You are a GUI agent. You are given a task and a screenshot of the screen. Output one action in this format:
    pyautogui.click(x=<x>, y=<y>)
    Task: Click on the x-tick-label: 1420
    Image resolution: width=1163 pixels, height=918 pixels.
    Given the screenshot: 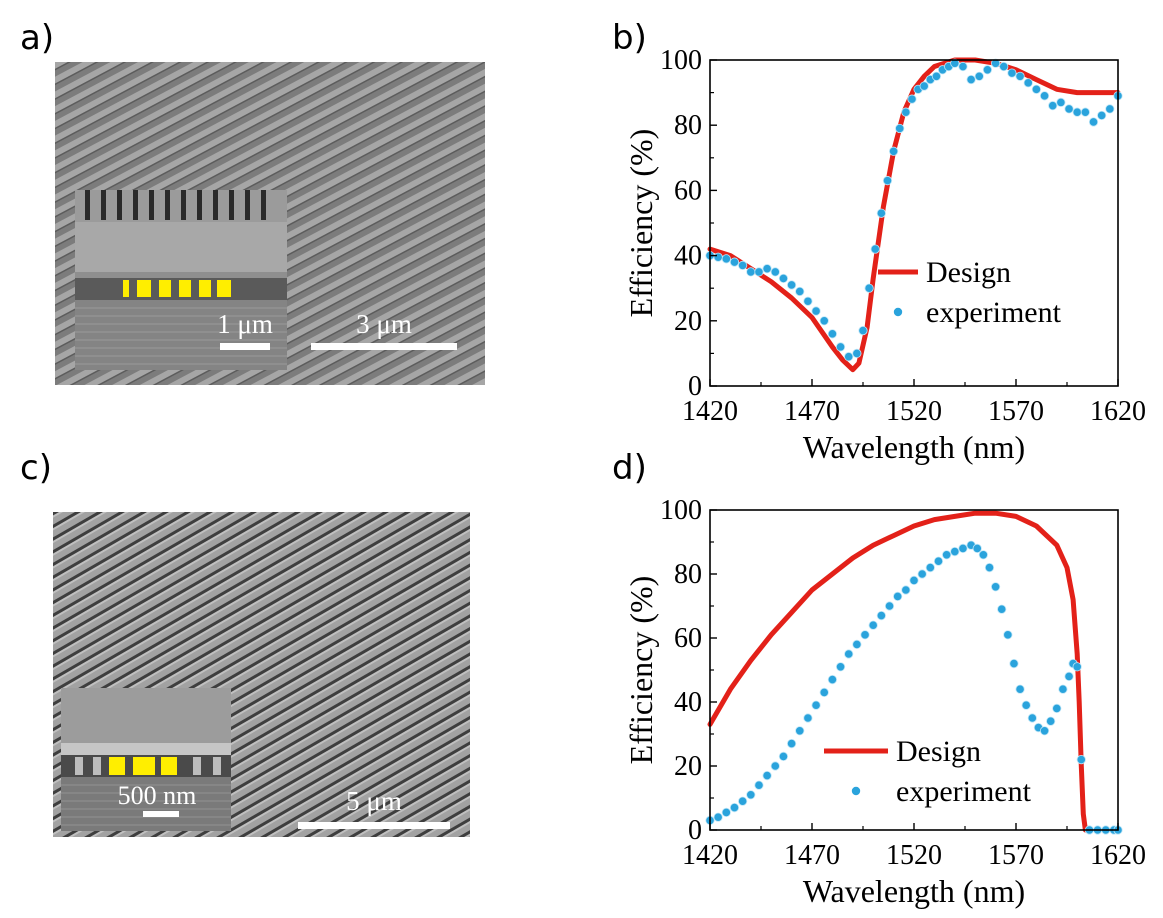 What is the action you would take?
    pyautogui.click(x=710, y=411)
    